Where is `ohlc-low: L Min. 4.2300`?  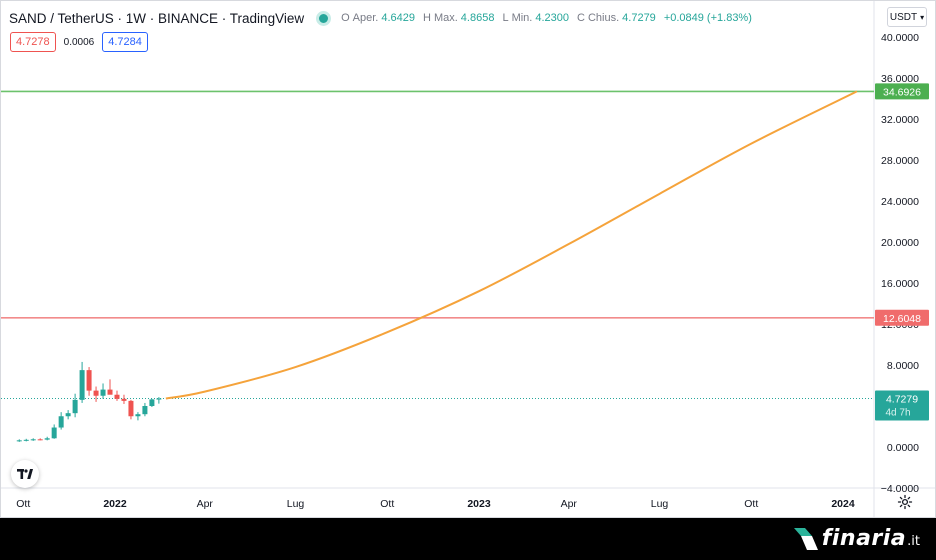
ohlc-low: L Min. 4.2300 is located at coordinates (536, 18).